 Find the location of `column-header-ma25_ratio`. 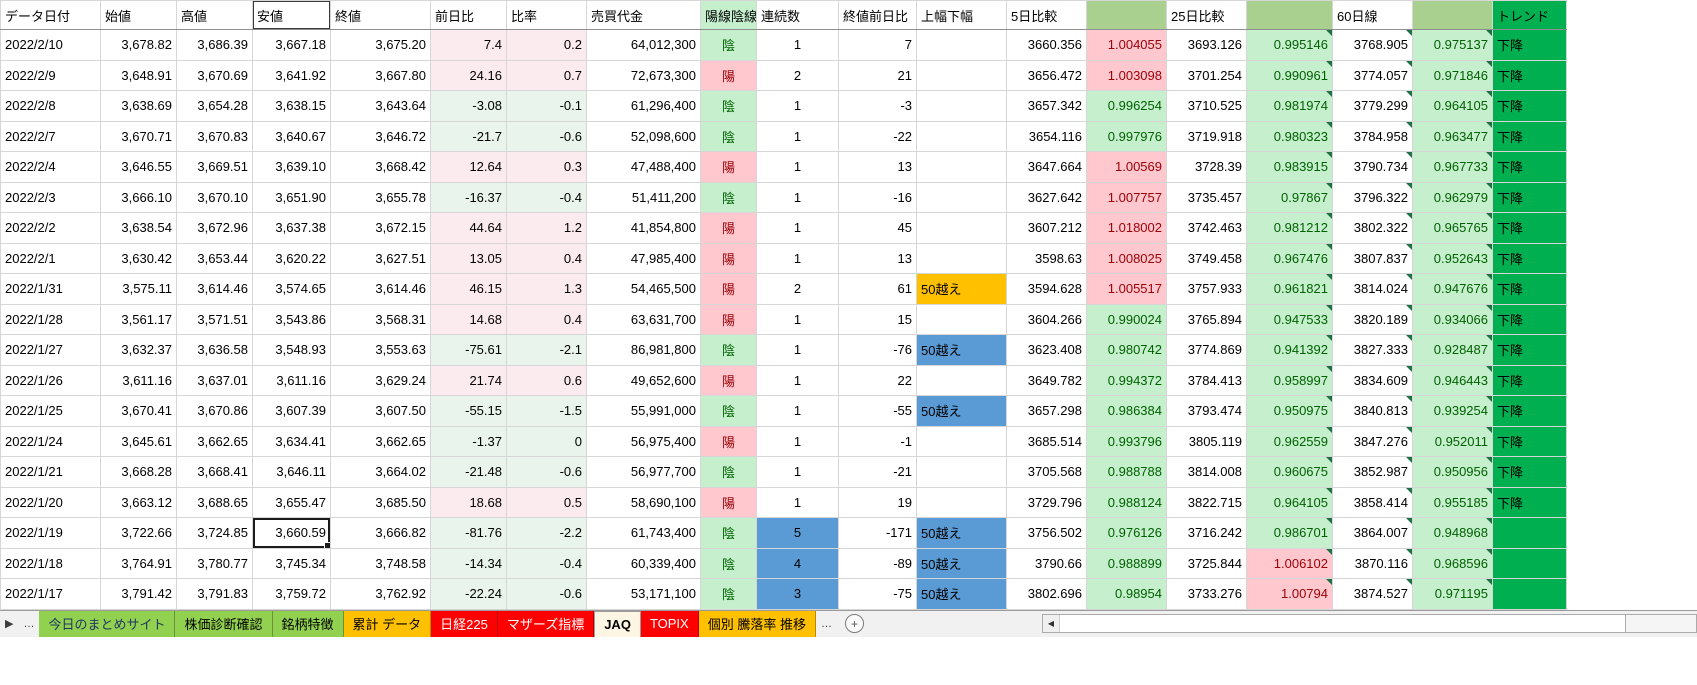

column-header-ma25_ratio is located at coordinates (1289, 15).